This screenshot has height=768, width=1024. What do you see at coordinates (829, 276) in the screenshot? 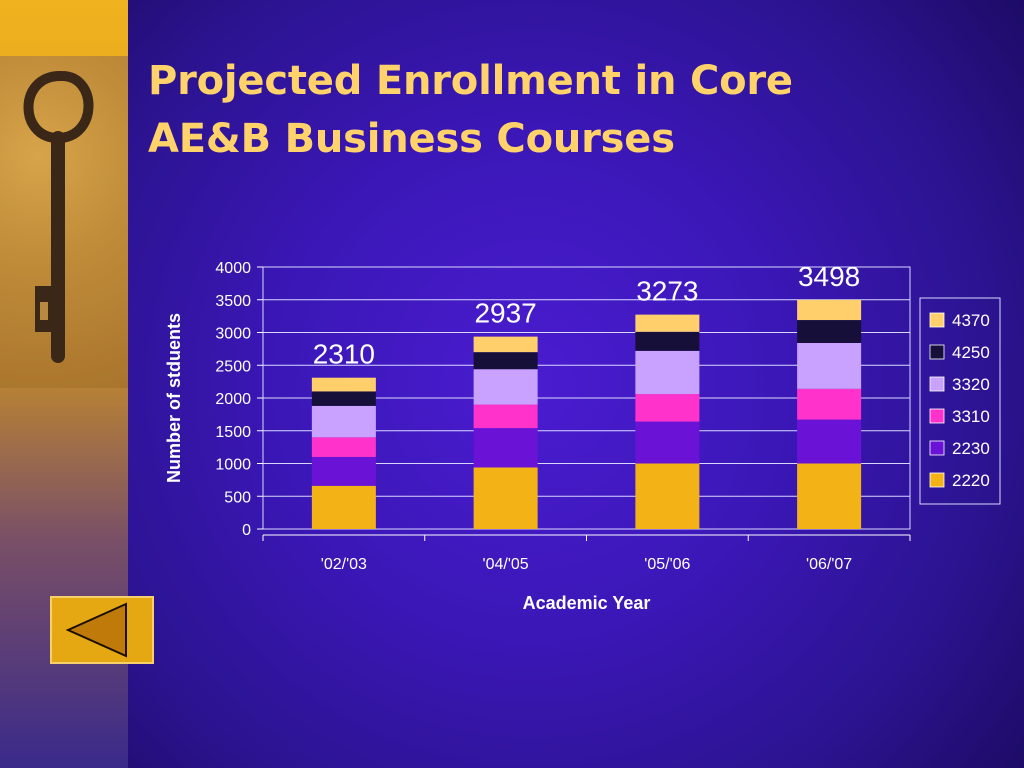
I see `bar-total-label: 3498` at bounding box center [829, 276].